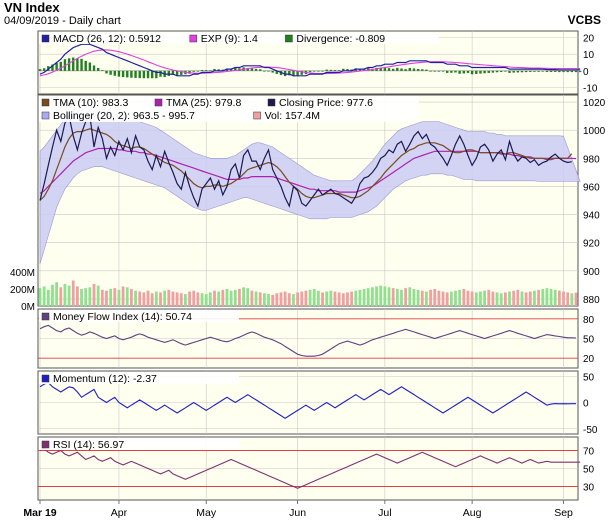  I want to click on macd-line, so click(310, 60).